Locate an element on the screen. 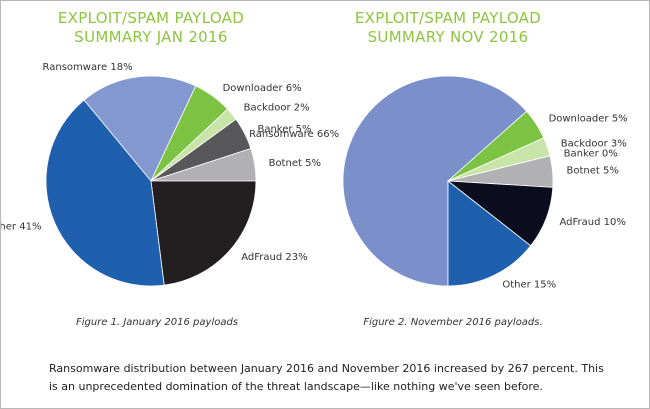  slice-label: Ransomware 66% is located at coordinates (294, 134).